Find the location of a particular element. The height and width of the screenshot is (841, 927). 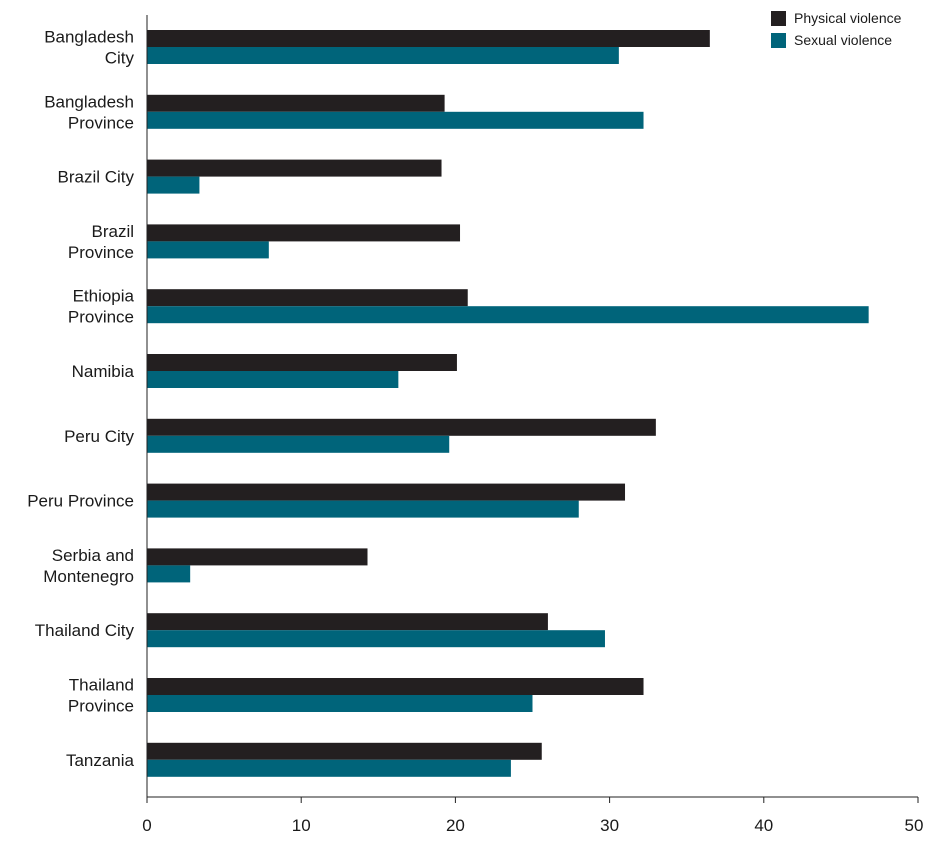

legend-label-physical: Physical violence is located at coordinates (848, 18).